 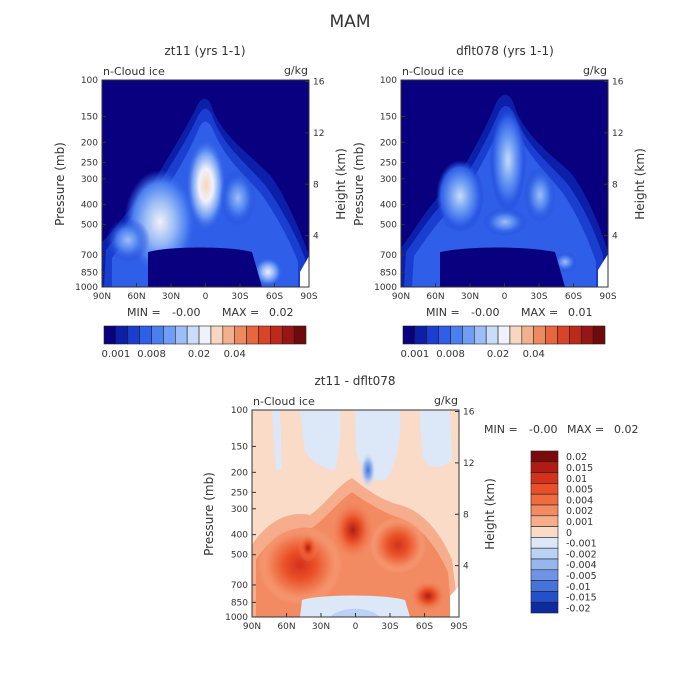 What do you see at coordinates (89, 180) in the screenshot?
I see `y-tick-label: 300` at bounding box center [89, 180].